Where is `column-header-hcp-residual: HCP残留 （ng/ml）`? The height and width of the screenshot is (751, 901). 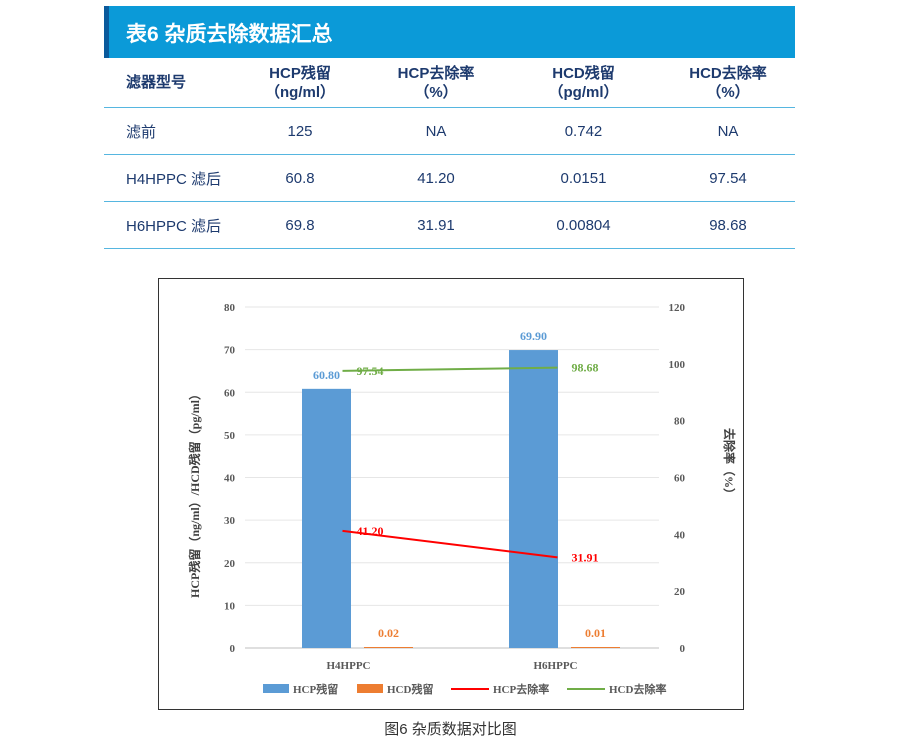
column-header-hcp-residual: HCP残留 （ng/ml） is located at coordinates (300, 83).